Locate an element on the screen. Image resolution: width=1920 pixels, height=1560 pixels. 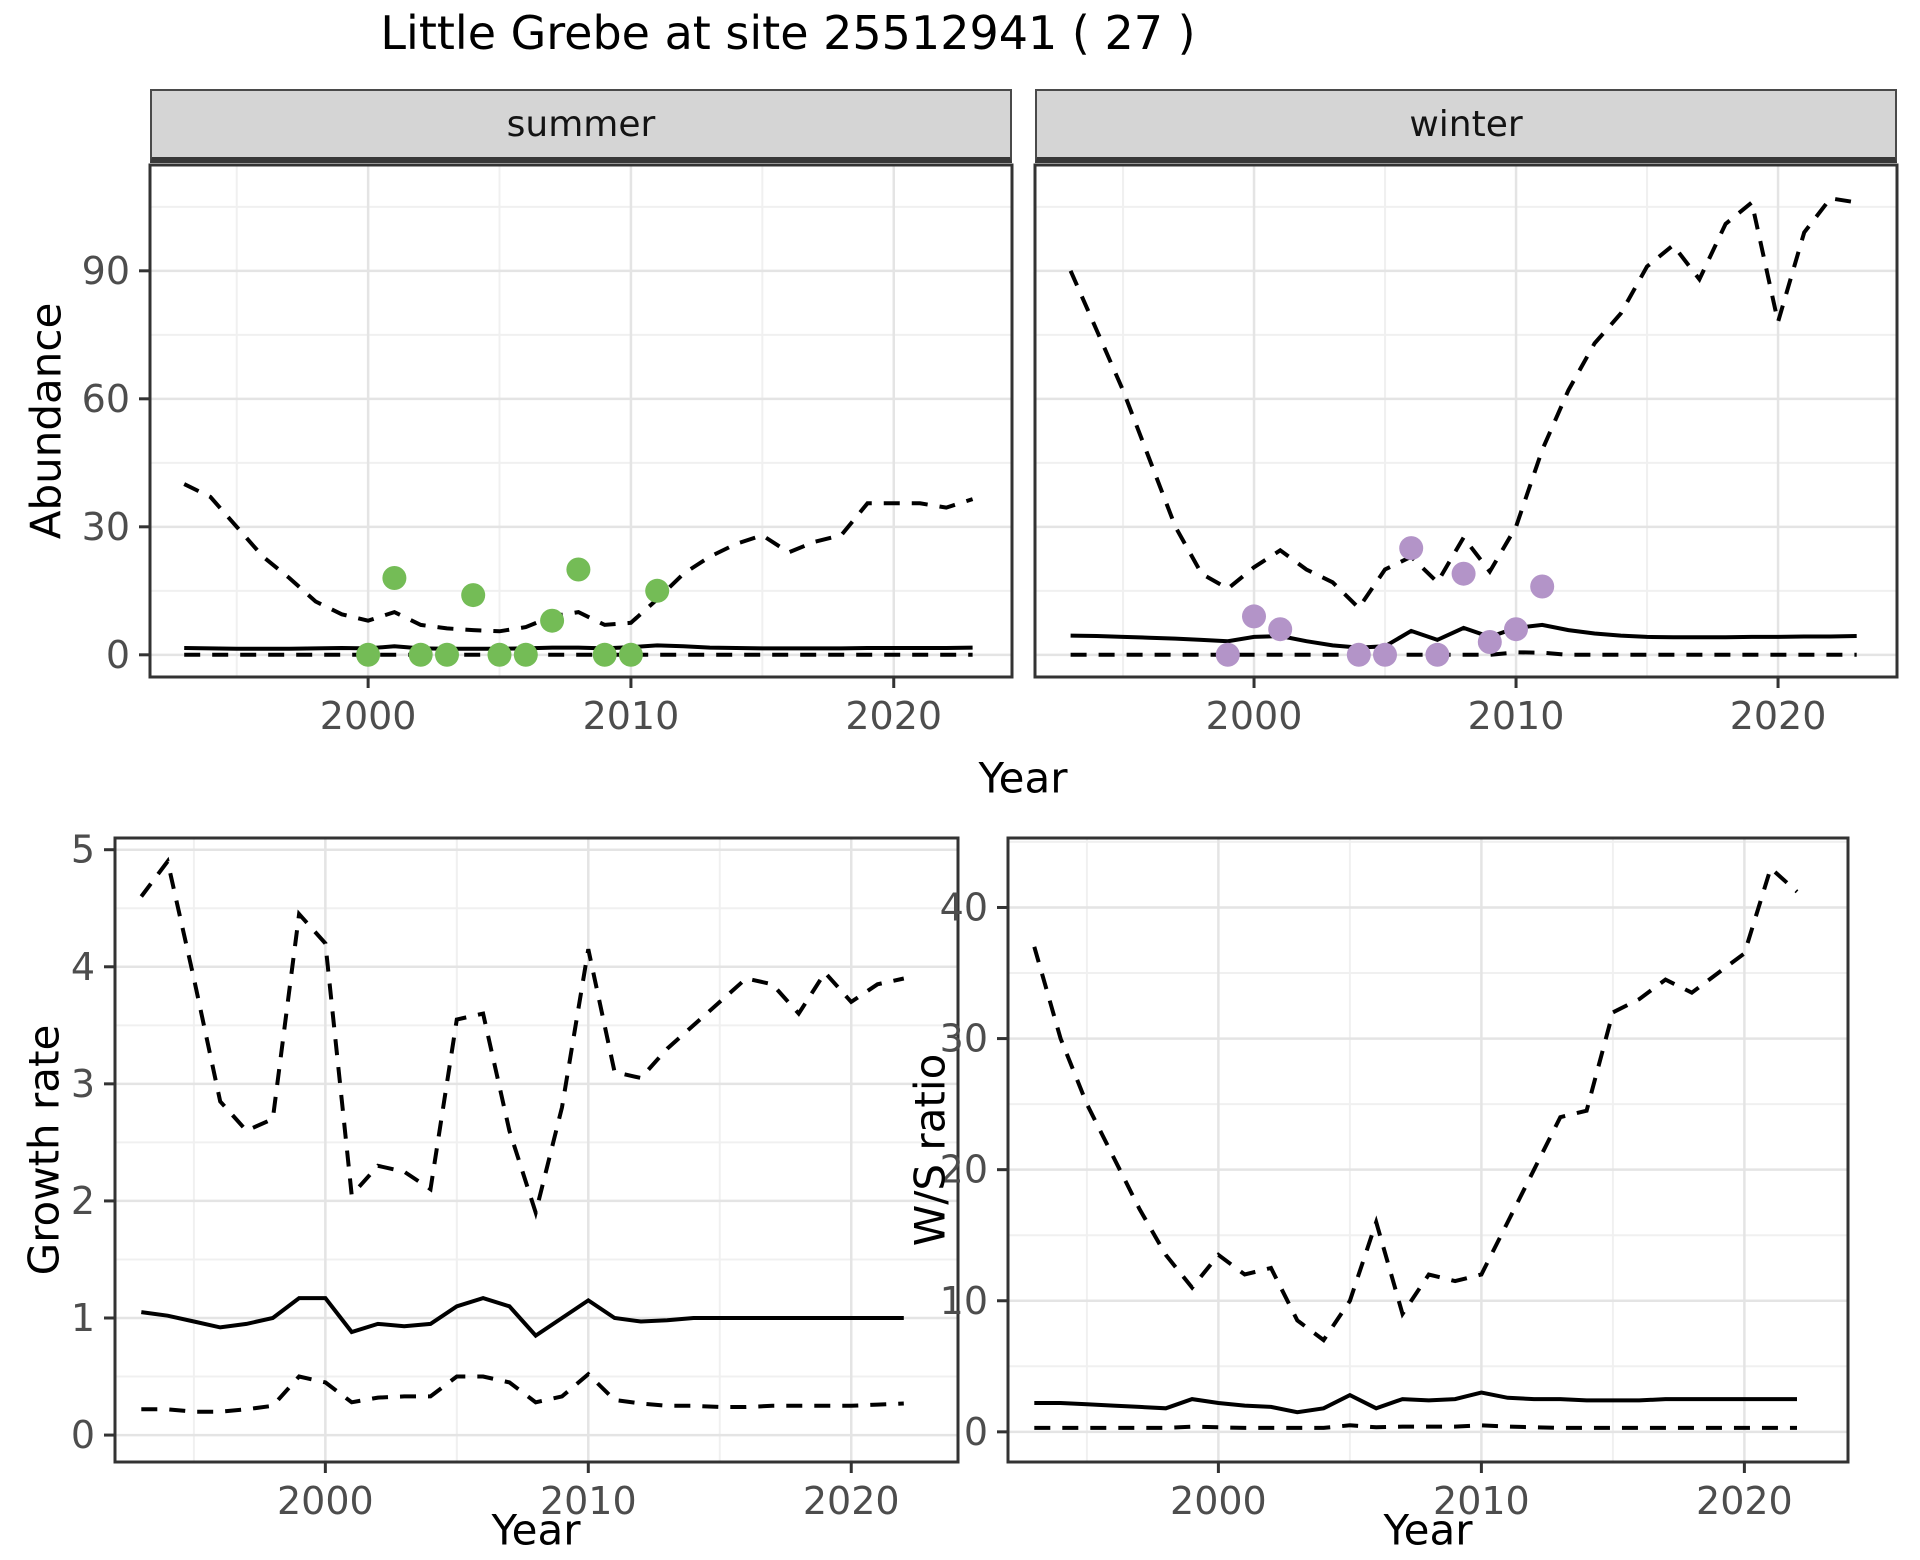
growth-median-line is located at coordinates (522, 1317).